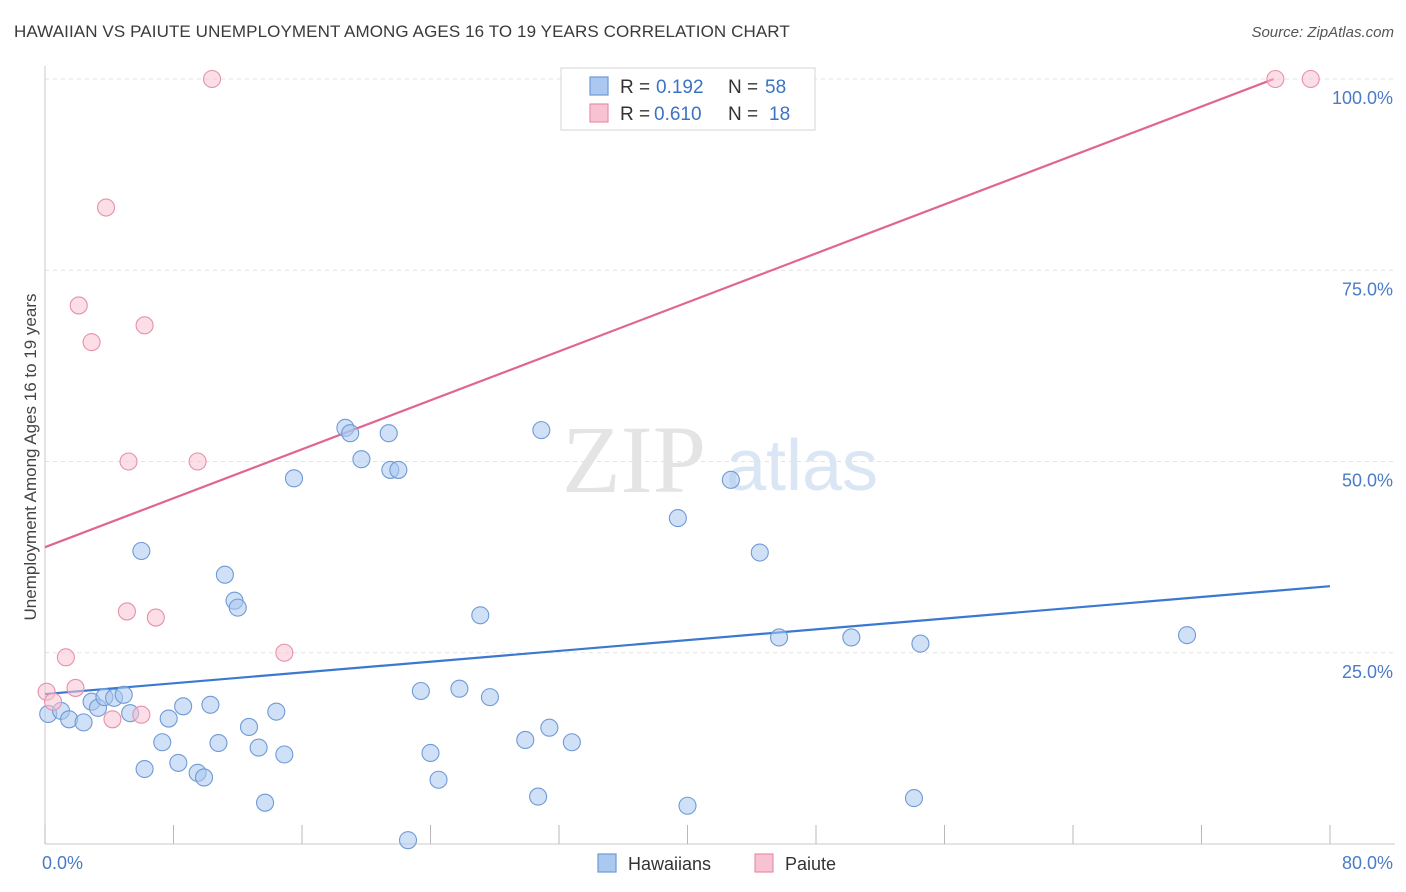  Describe the element at coordinates (62, 863) in the screenshot. I see `x-tick-label: 0.0%` at that location.